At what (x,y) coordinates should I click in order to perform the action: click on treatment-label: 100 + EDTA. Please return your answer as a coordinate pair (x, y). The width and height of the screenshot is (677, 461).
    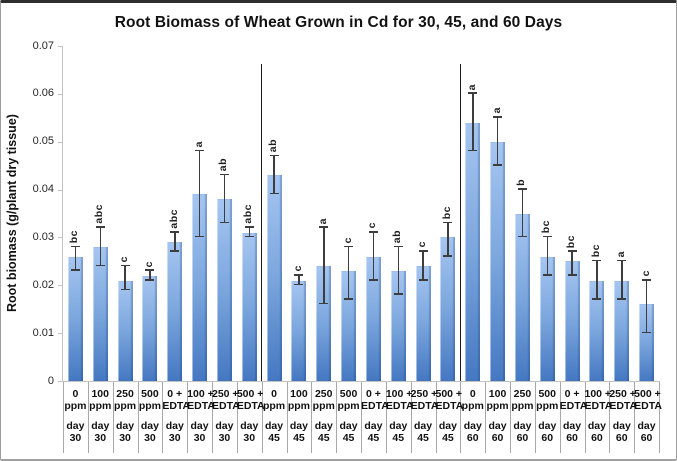
    Looking at the image, I should click on (399, 400).